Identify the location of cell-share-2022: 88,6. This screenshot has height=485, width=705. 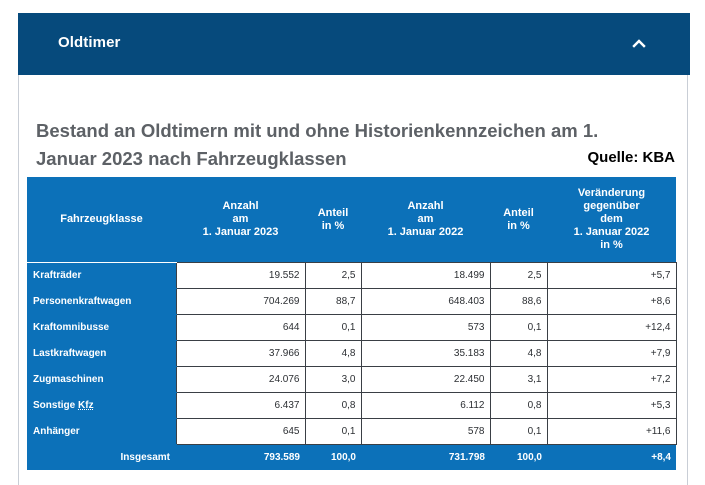
(518, 301).